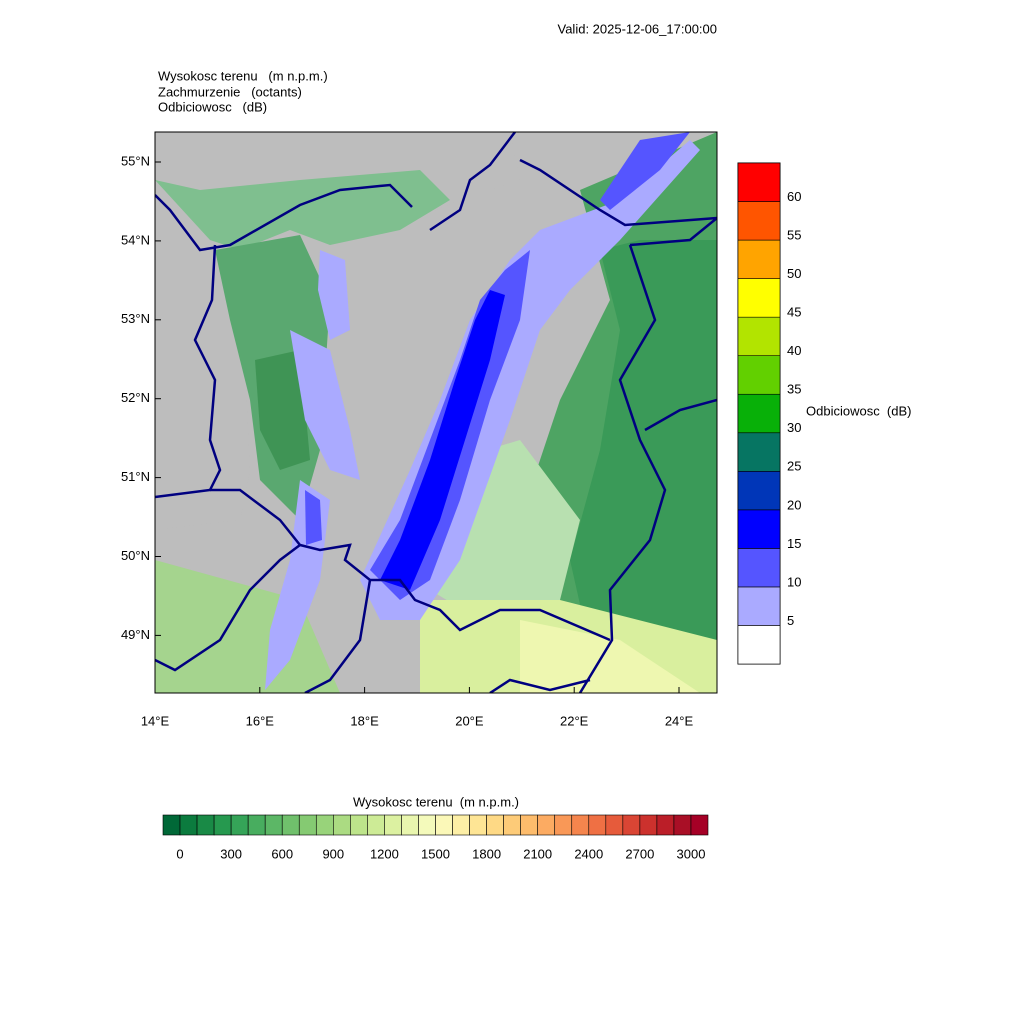  I want to click on colorbar-label: 600, so click(282, 853).